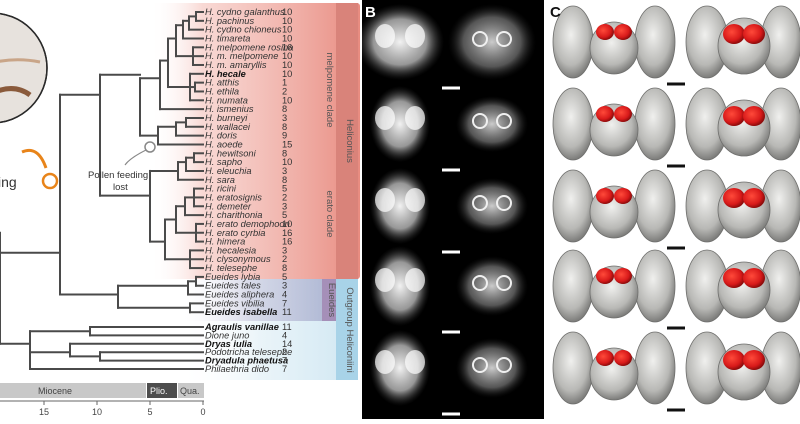  I want to click on eueides-band-strip, so click(329, 300).